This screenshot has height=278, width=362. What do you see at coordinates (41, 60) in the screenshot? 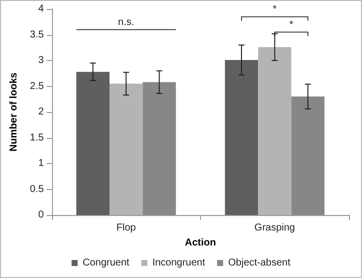
I see `y-tick-label: 3` at bounding box center [41, 60].